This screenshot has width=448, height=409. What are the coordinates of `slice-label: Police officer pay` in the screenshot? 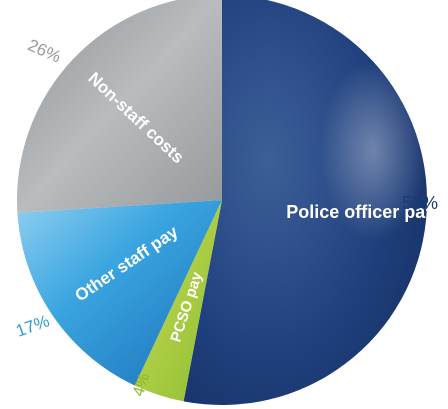 It's located at (360, 212).